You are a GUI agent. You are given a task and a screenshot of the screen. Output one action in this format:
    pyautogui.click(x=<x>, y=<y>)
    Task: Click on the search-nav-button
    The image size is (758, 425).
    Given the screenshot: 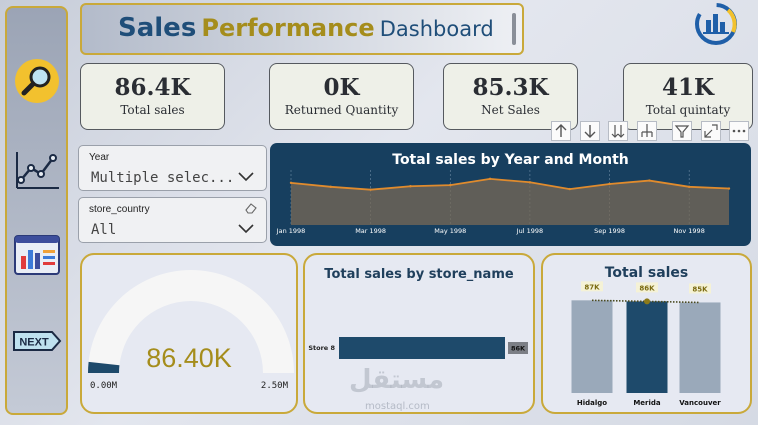 What is the action you would take?
    pyautogui.click(x=37, y=83)
    